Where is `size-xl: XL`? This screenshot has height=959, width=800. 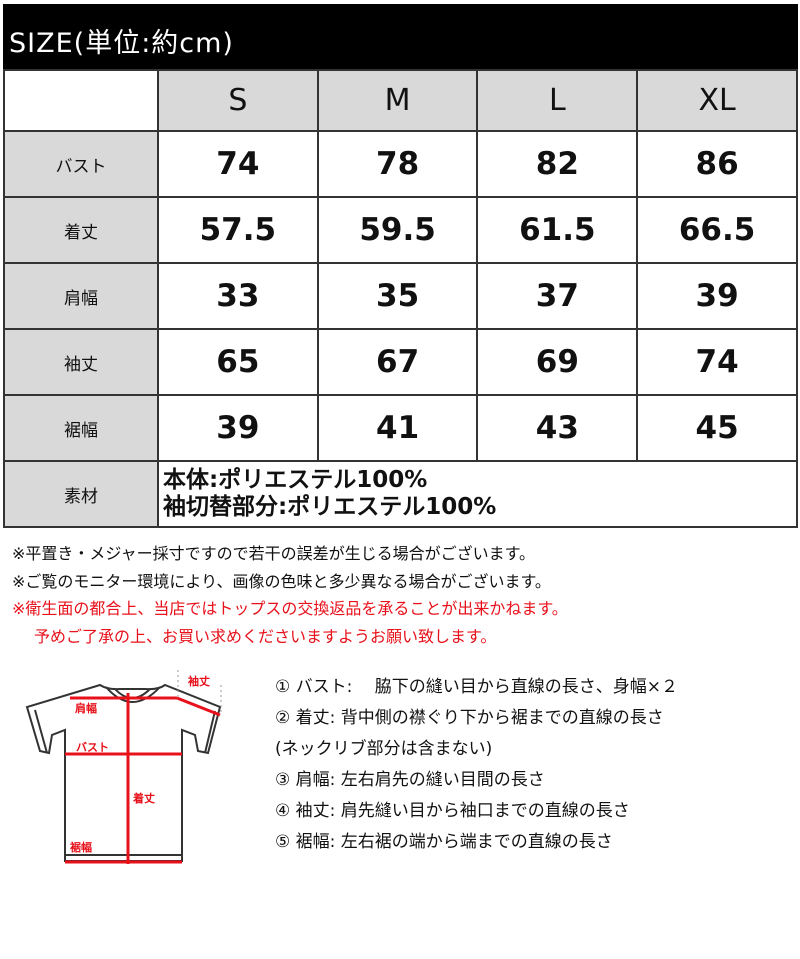
size-xl: XL is located at coordinates (717, 100).